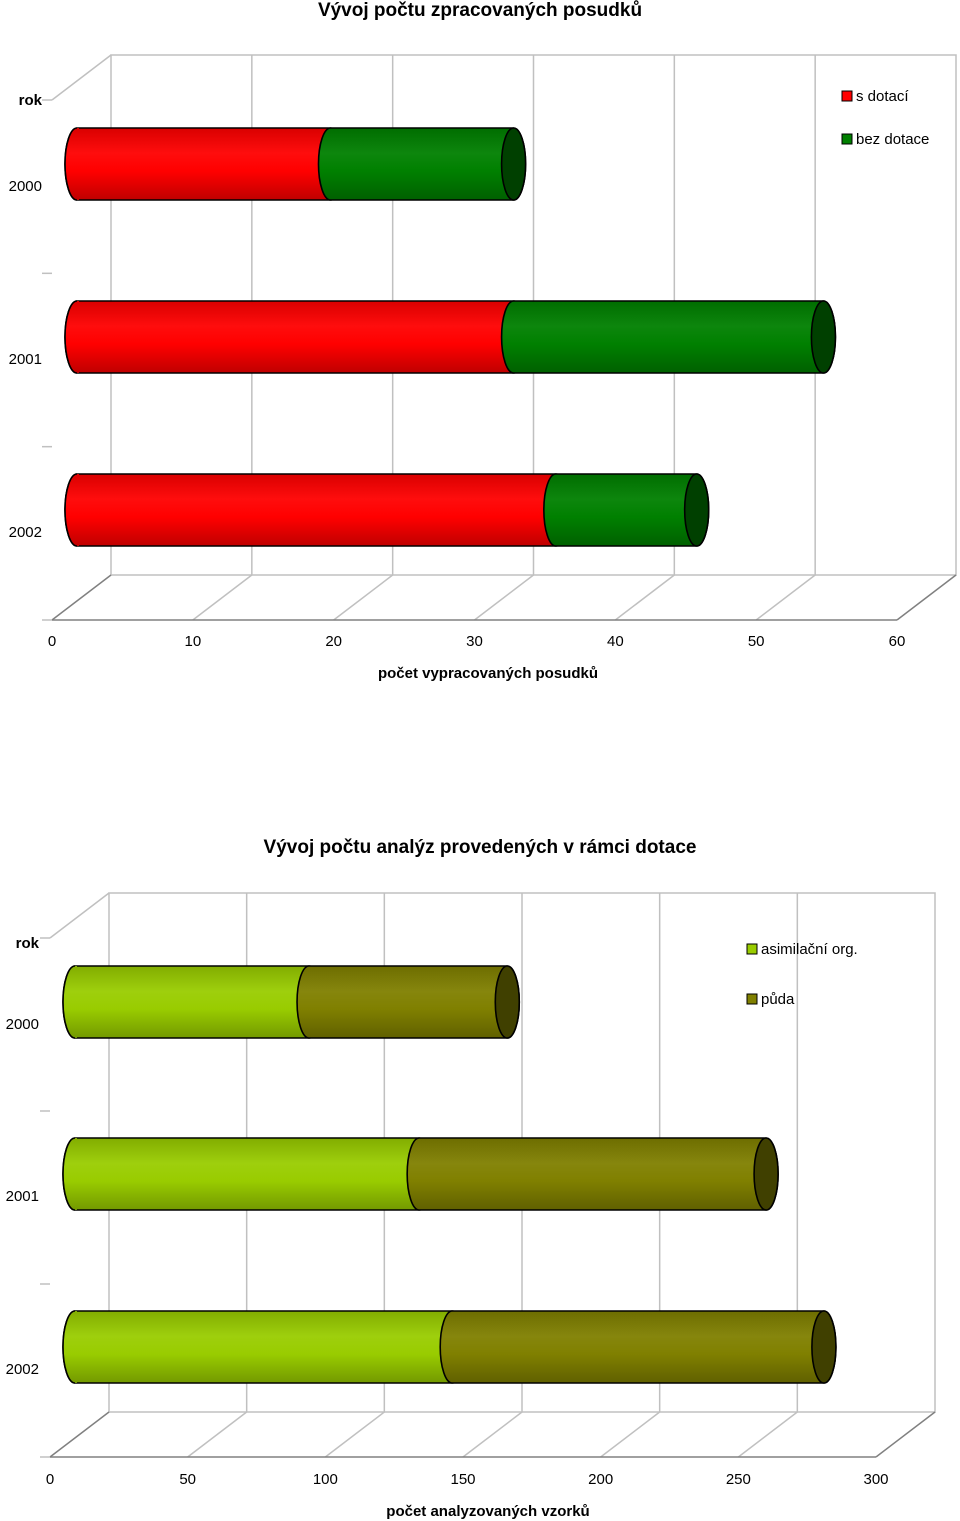  I want to click on x-tick-label: 150, so click(462, 1479).